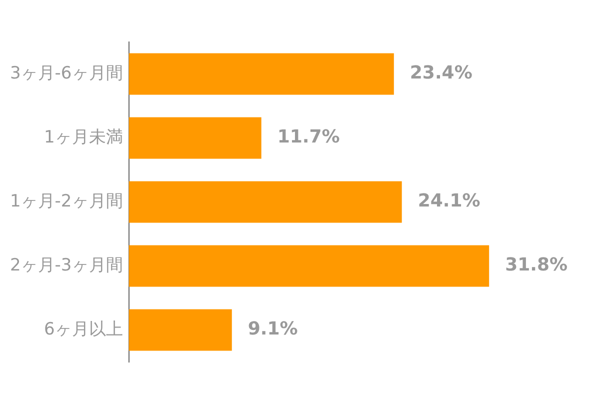  Describe the element at coordinates (66, 201) in the screenshot. I see `y-tick-label: 1ヶ月-2ヶ月間` at that location.